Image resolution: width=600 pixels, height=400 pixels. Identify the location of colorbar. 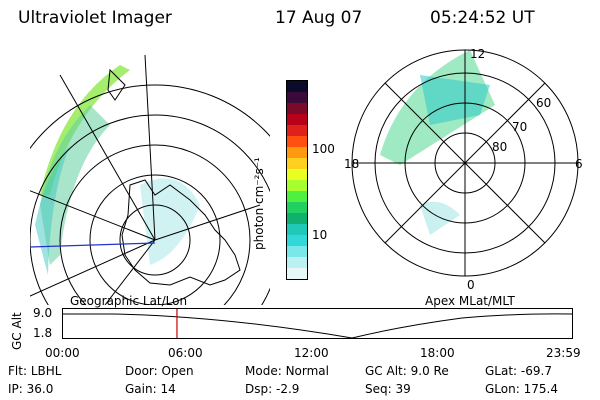
(297, 180).